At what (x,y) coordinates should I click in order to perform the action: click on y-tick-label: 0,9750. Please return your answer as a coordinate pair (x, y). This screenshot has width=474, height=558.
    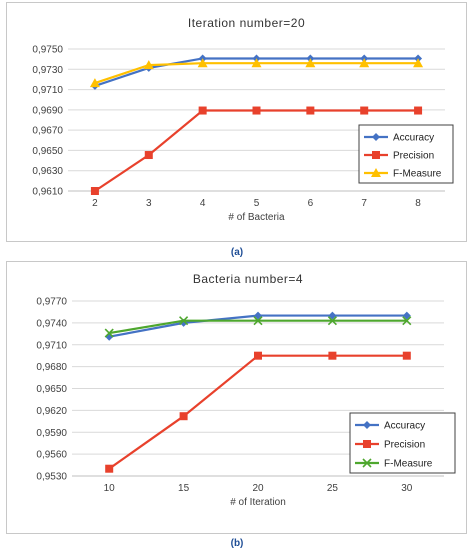
    Looking at the image, I should click on (47, 50).